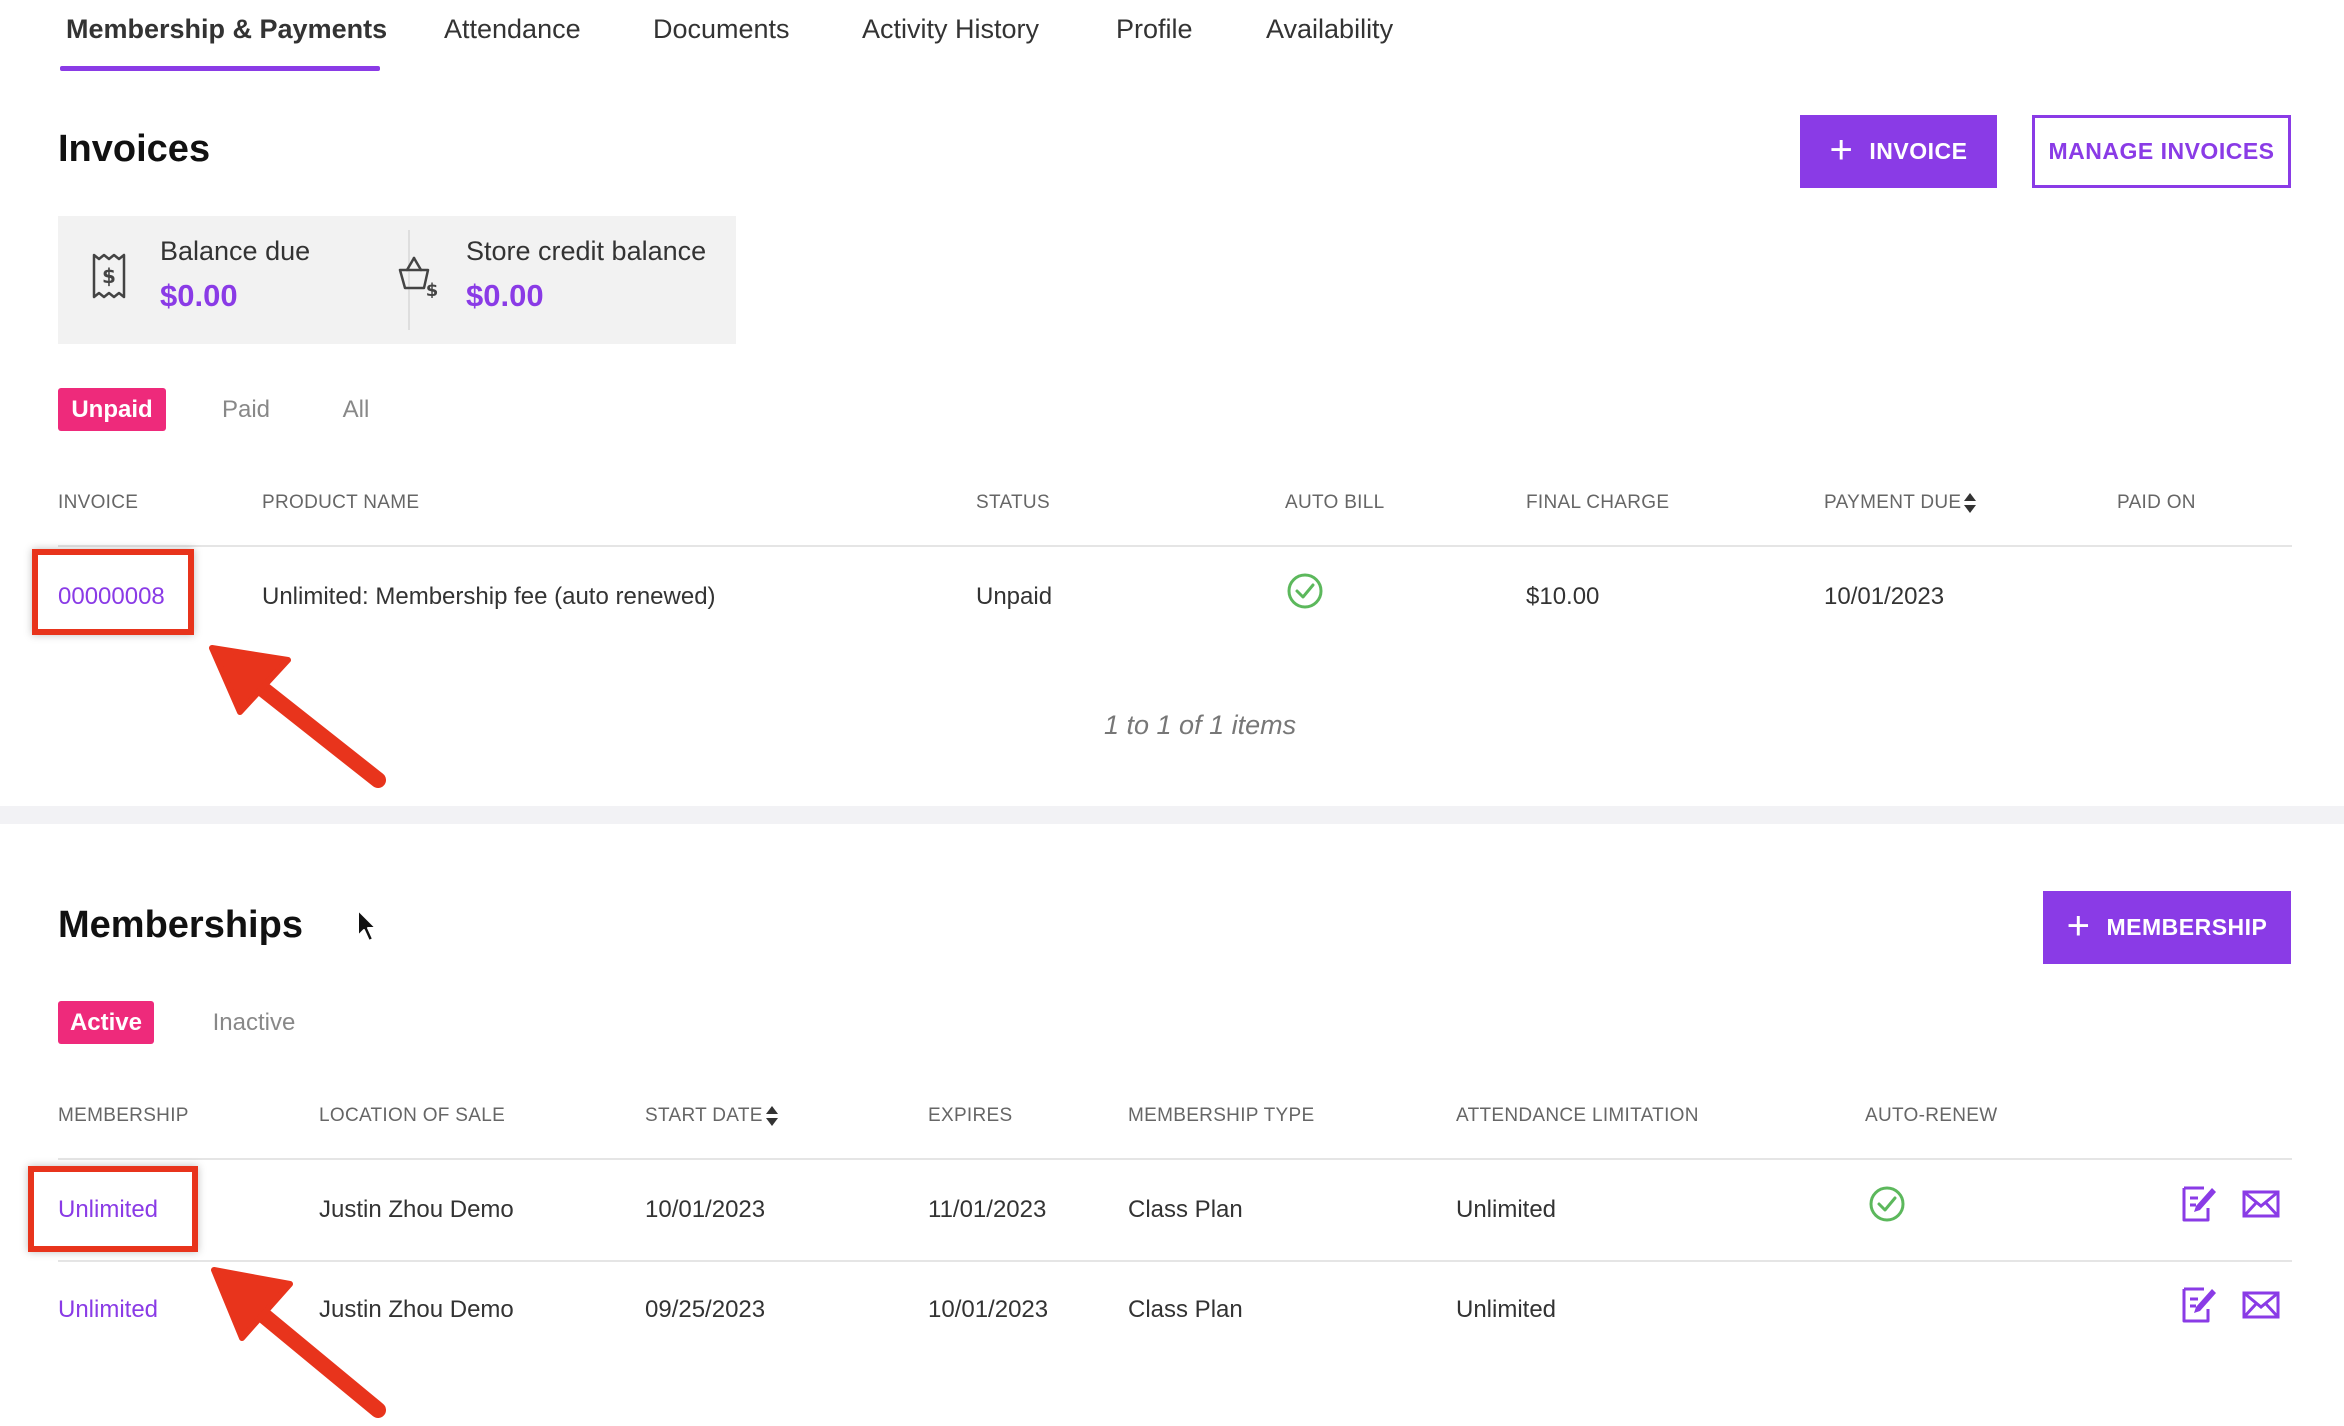 Image resolution: width=2344 pixels, height=1426 pixels. What do you see at coordinates (235, 251) in the screenshot?
I see `balance-due-label: Balance due` at bounding box center [235, 251].